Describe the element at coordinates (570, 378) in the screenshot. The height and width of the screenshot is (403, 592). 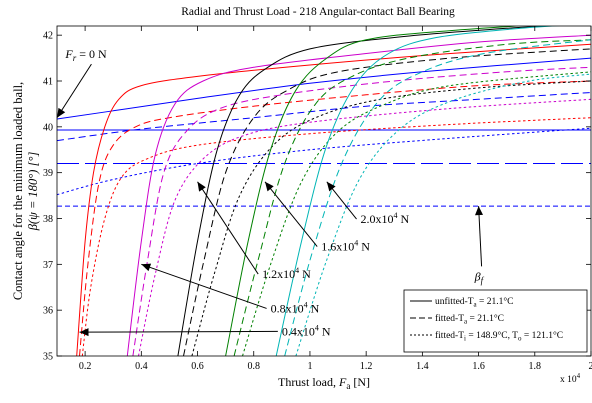
I see `x-multiplier: x 104` at that location.